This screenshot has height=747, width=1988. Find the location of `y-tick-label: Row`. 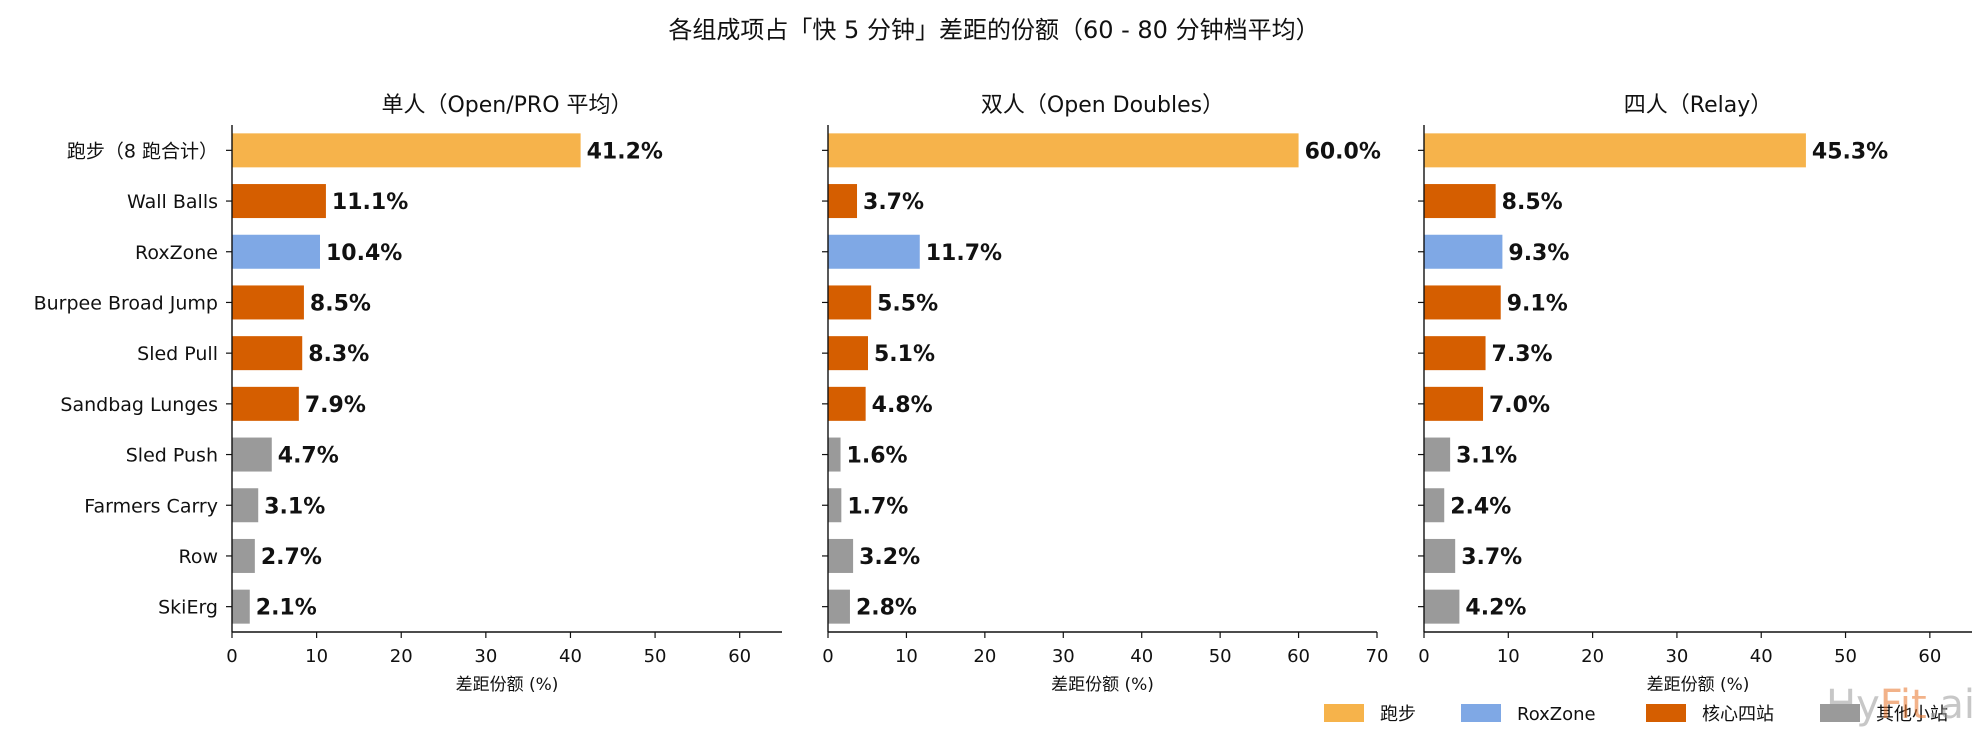

y-tick-label: Row is located at coordinates (198, 557).